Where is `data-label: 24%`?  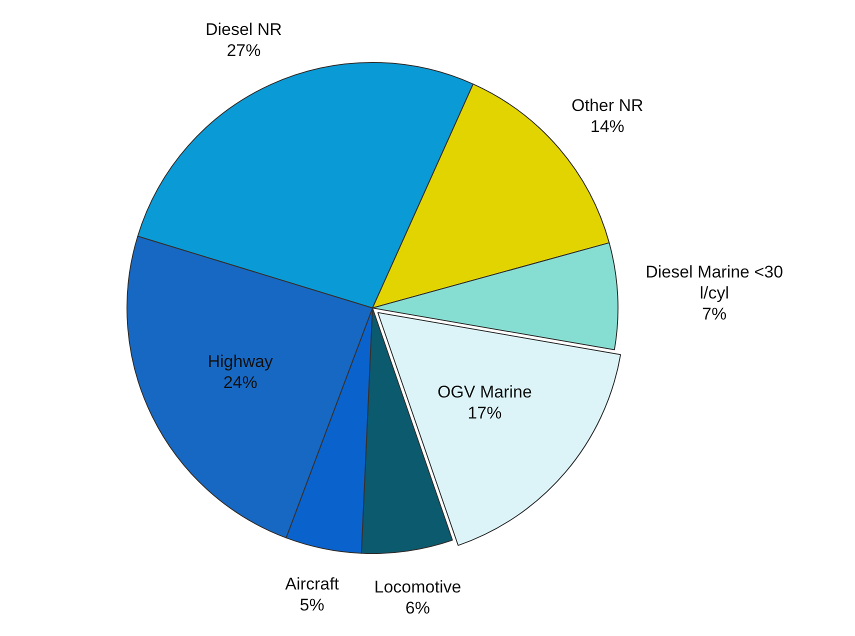 data-label: 24% is located at coordinates (240, 382).